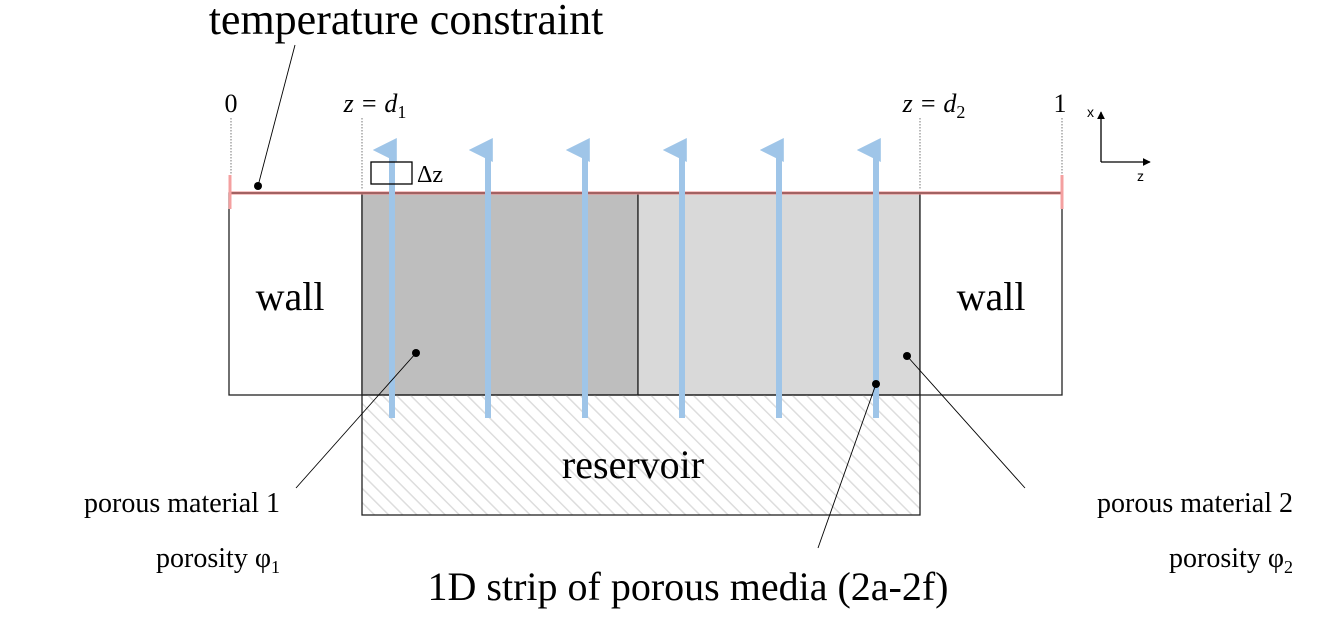  Describe the element at coordinates (391, 173) in the screenshot. I see `cell-box` at that location.